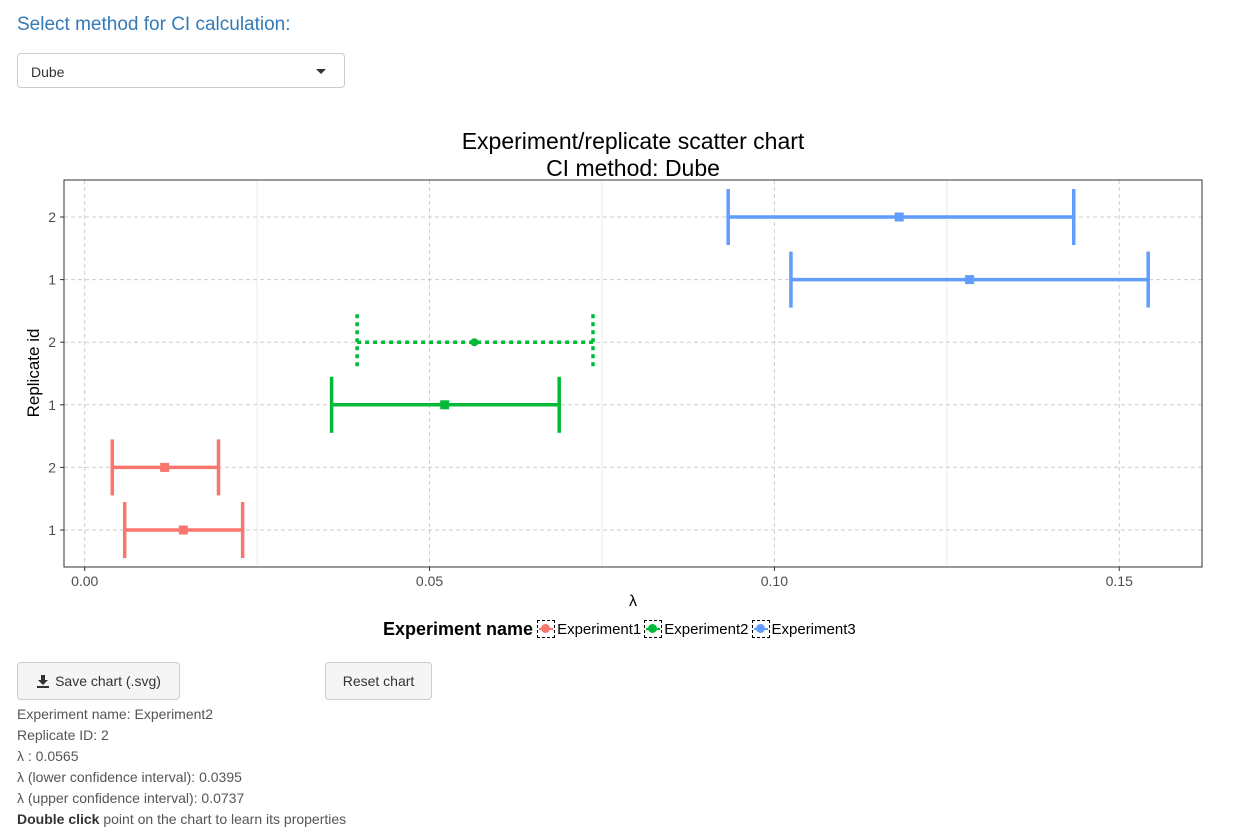  What do you see at coordinates (115, 714) in the screenshot?
I see `info-experiment-name: Experiment name: Experiment2` at bounding box center [115, 714].